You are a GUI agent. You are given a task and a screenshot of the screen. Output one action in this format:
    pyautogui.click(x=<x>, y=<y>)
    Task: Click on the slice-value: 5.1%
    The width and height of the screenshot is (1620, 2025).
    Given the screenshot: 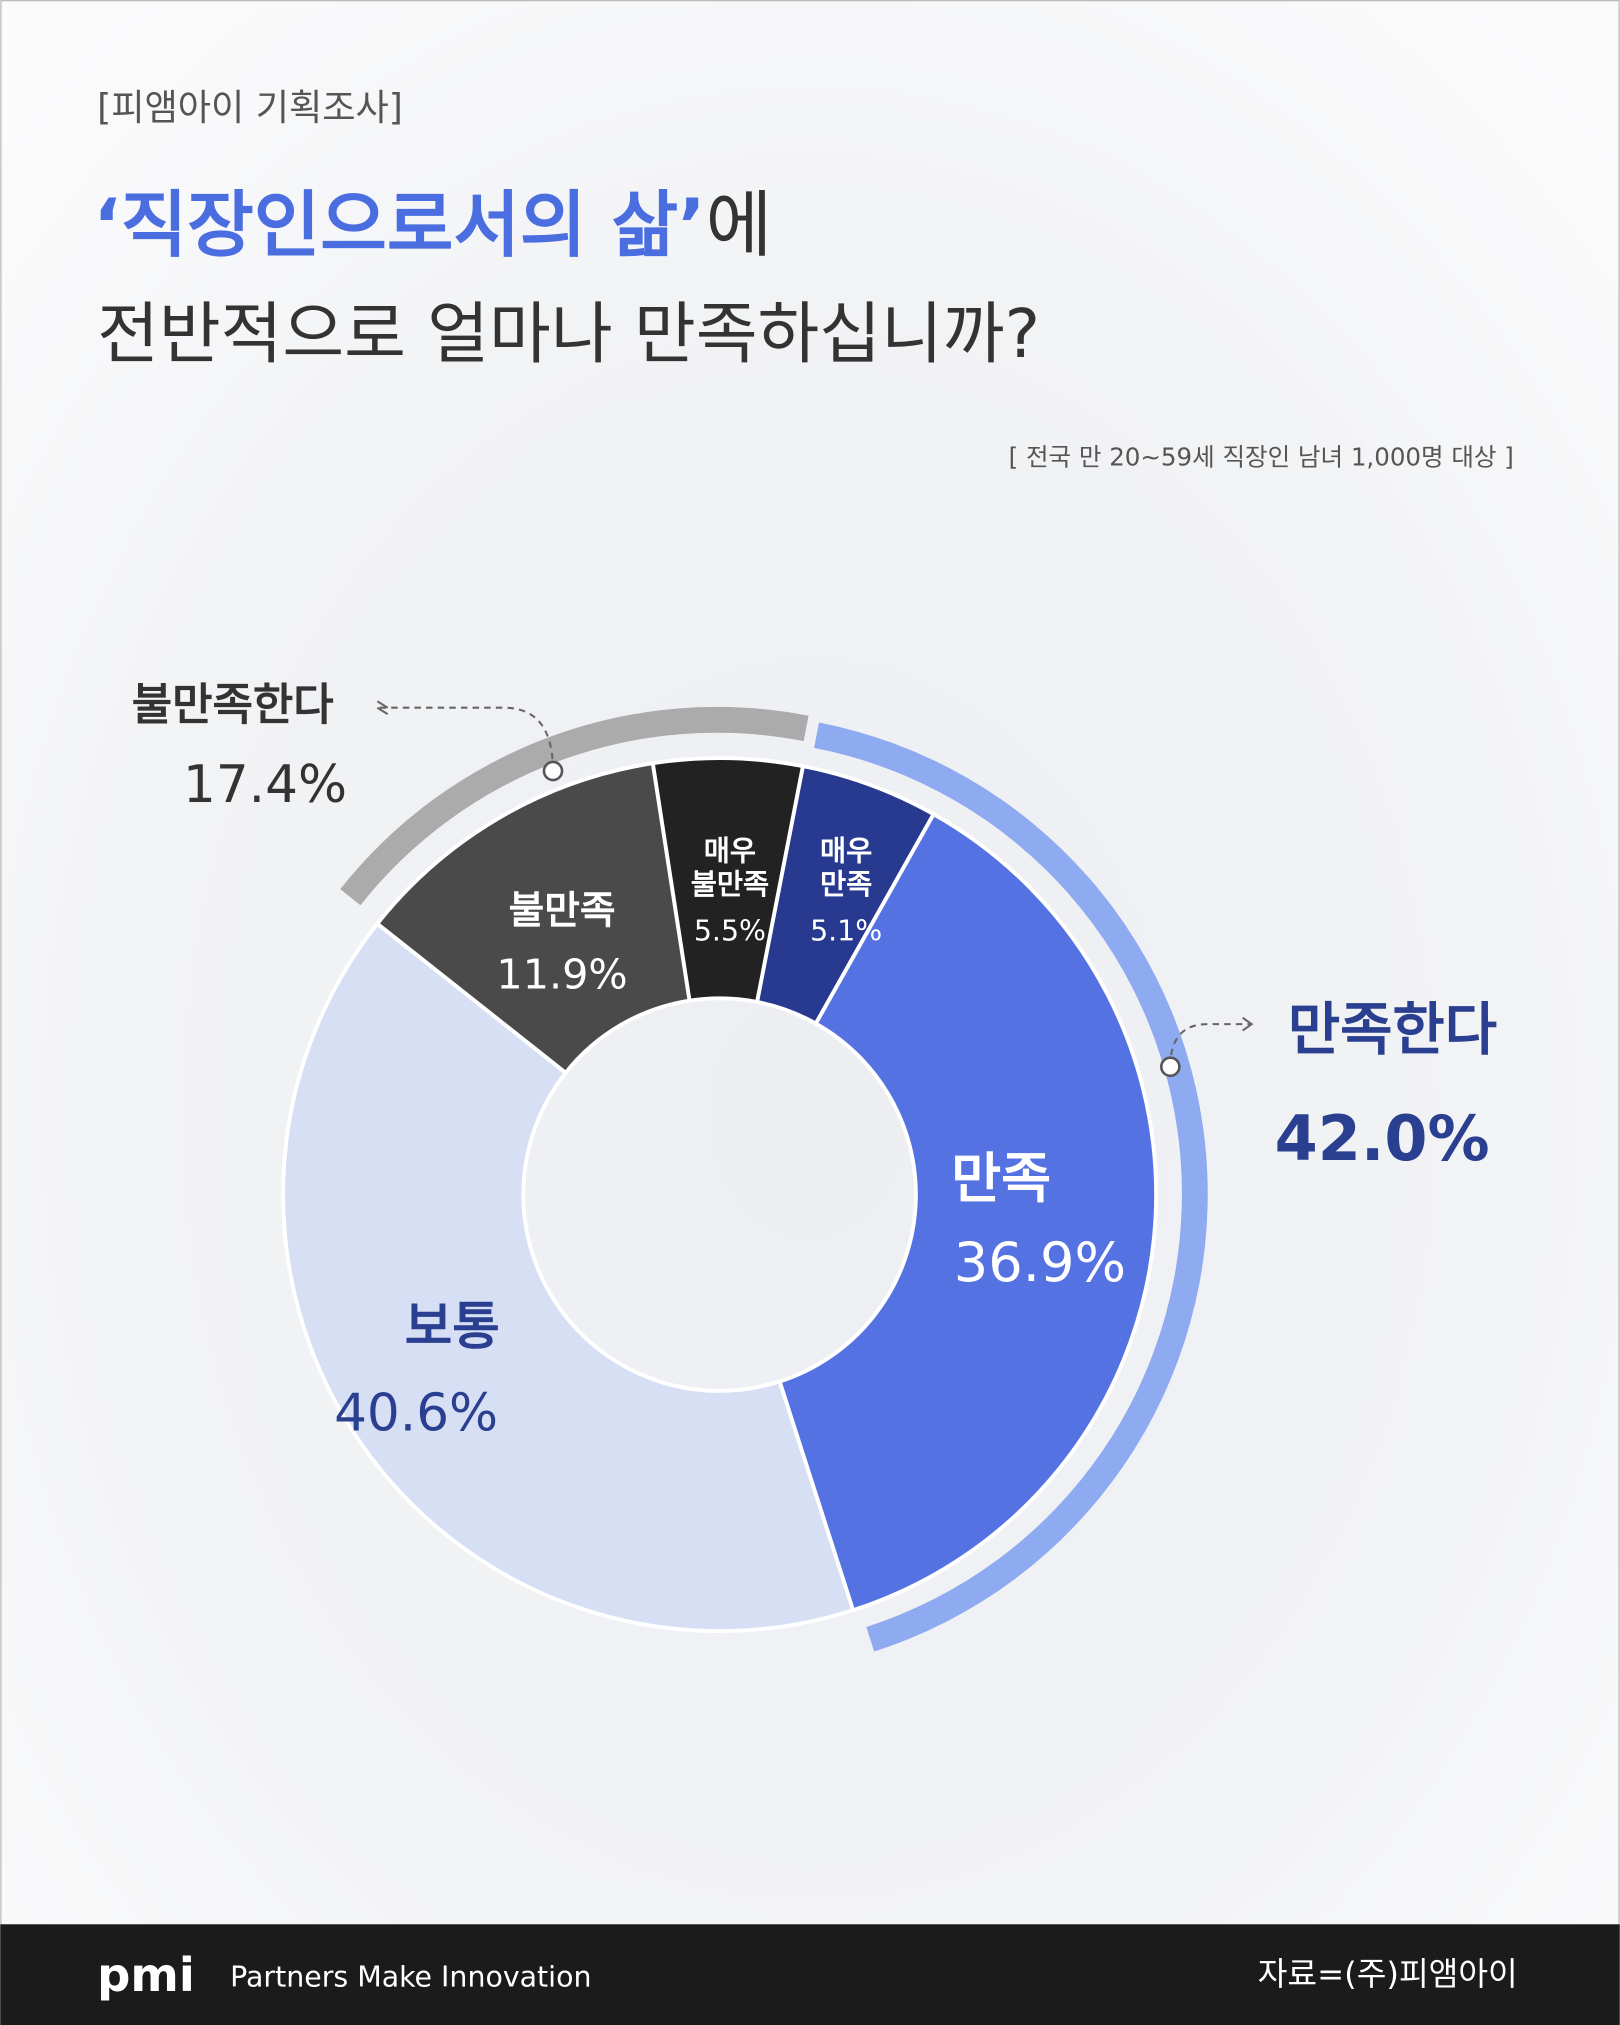 What is the action you would take?
    pyautogui.click(x=846, y=930)
    